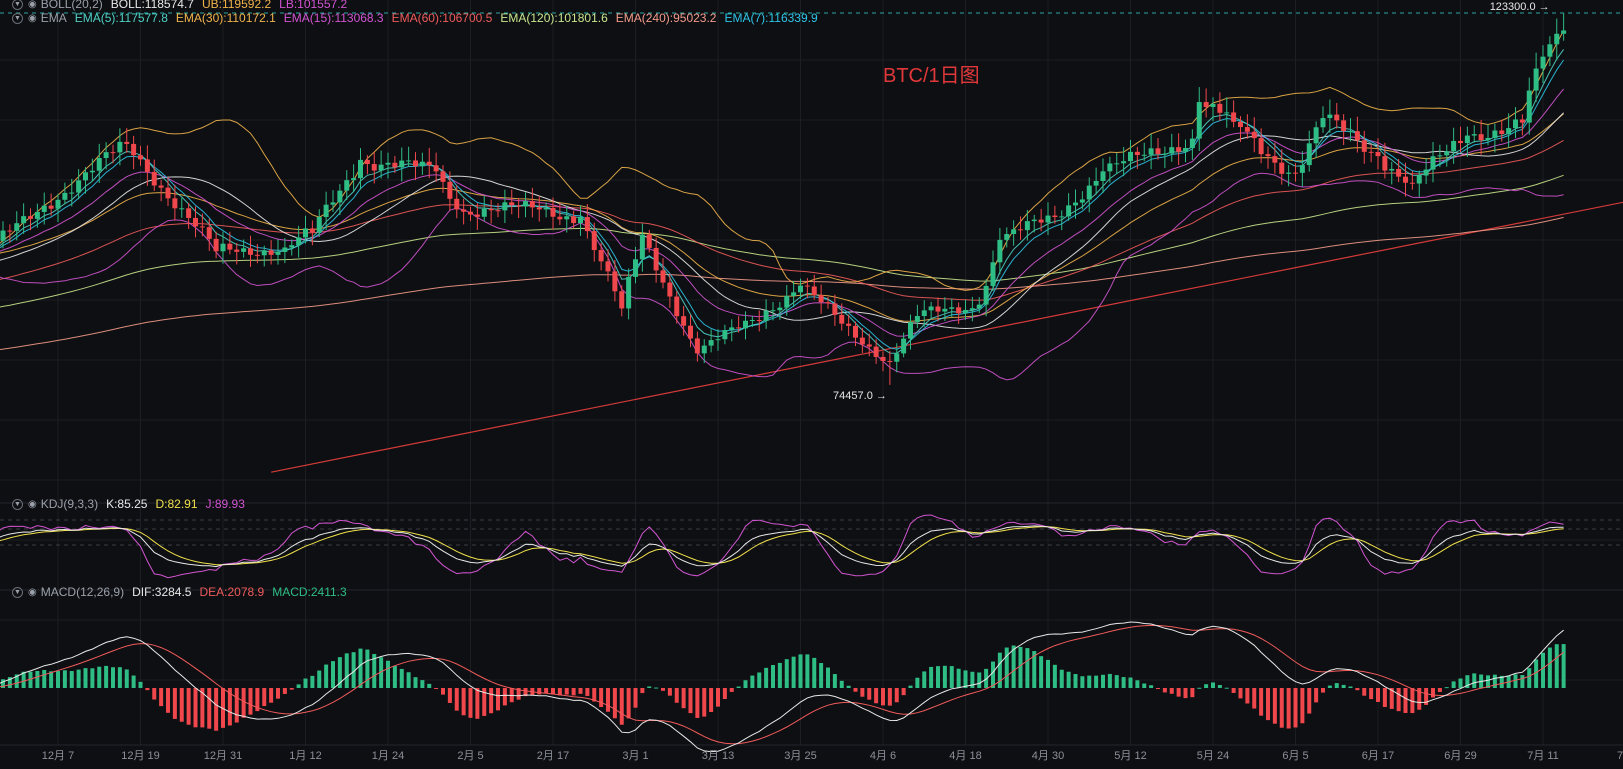 This screenshot has width=1623, height=769. Describe the element at coordinates (82, 592) in the screenshot. I see `macd-legend-name: MACD(12,26,9)` at that location.